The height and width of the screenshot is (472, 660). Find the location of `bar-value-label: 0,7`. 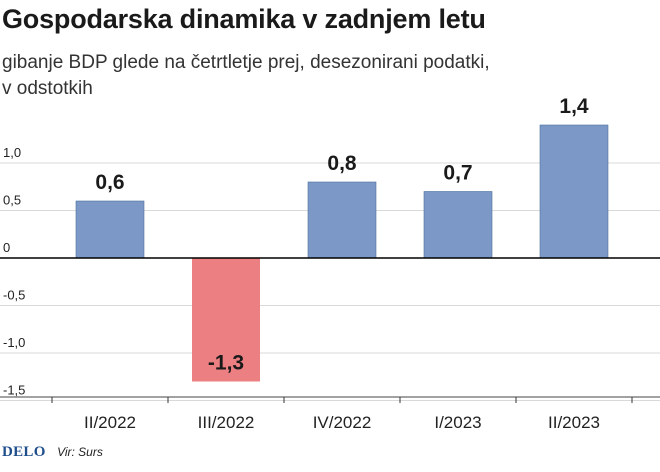

bar-value-label: 0,7 is located at coordinates (457, 173).